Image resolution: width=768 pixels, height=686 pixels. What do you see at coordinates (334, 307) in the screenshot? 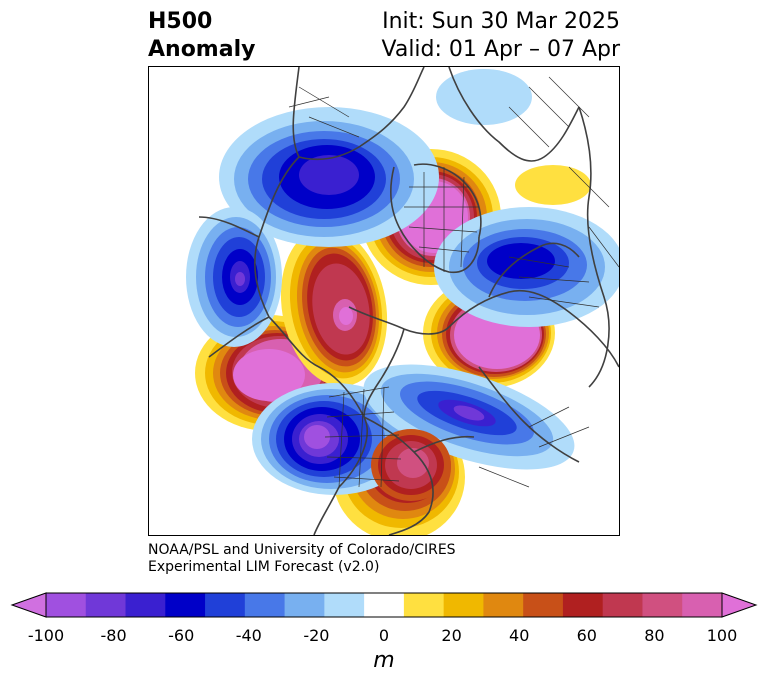
I see `positive-anomaly-alaska` at bounding box center [334, 307].